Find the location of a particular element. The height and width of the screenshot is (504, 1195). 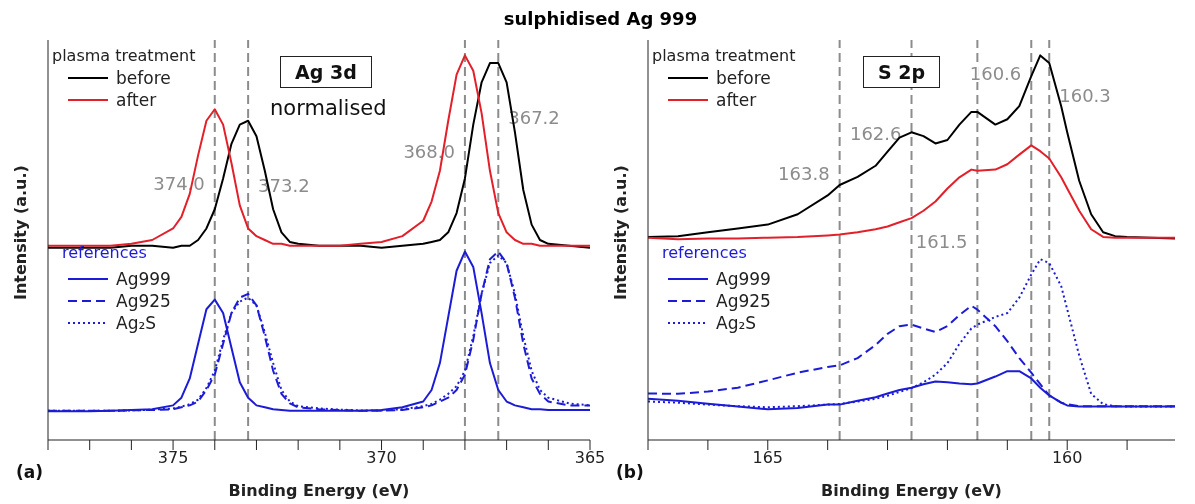

x-tick-label: 370 is located at coordinates (381, 458).